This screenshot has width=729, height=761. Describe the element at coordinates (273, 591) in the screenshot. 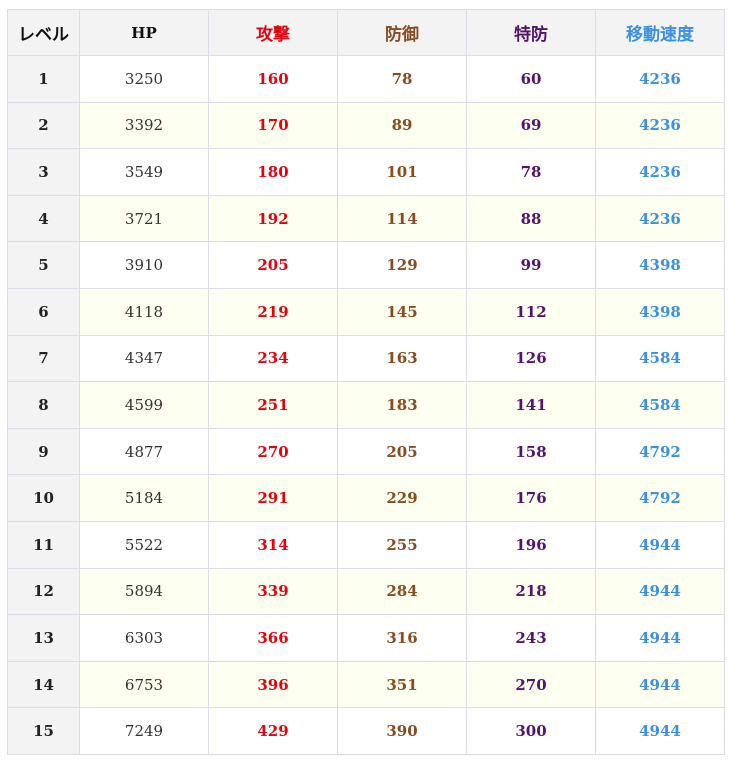

I see `cell-attack: 339` at that location.